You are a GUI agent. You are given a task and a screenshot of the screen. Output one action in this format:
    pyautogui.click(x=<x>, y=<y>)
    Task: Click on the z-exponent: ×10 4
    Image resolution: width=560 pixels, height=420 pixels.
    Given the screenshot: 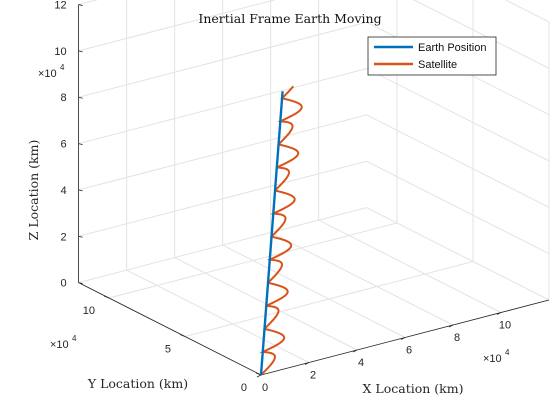 What is the action you would take?
    pyautogui.click(x=51, y=71)
    